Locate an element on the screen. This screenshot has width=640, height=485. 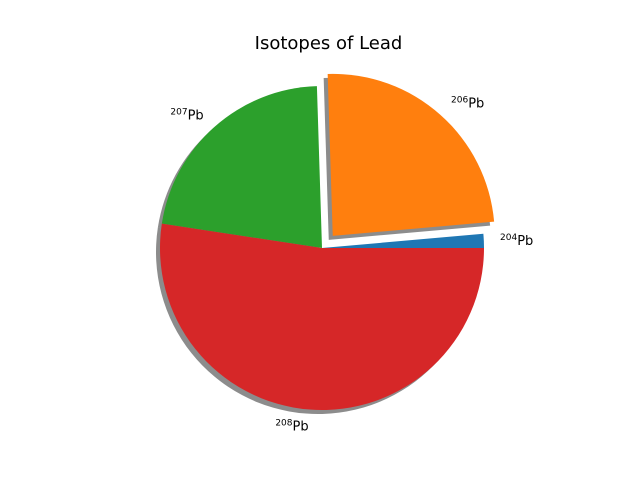
pie-label-207: 207Pb is located at coordinates (186, 116).